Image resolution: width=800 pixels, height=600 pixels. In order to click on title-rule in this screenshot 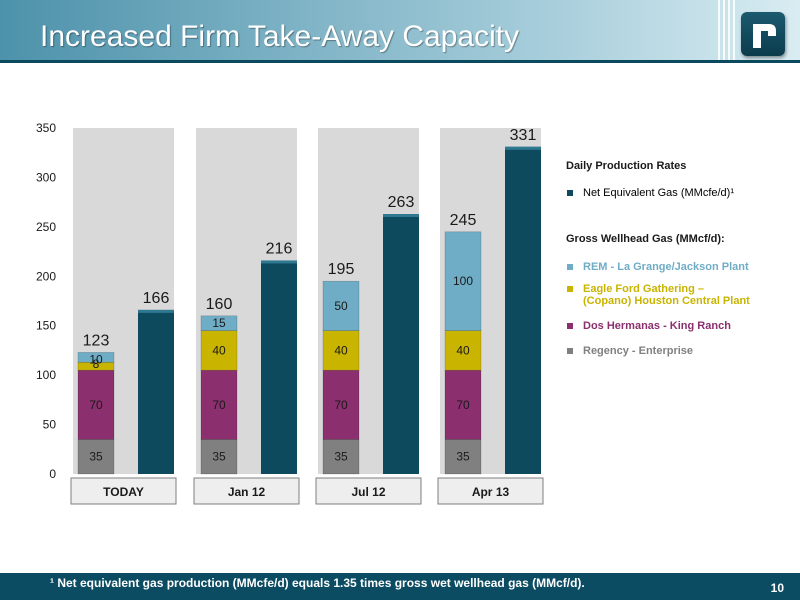, I will do `click(400, 61)`.